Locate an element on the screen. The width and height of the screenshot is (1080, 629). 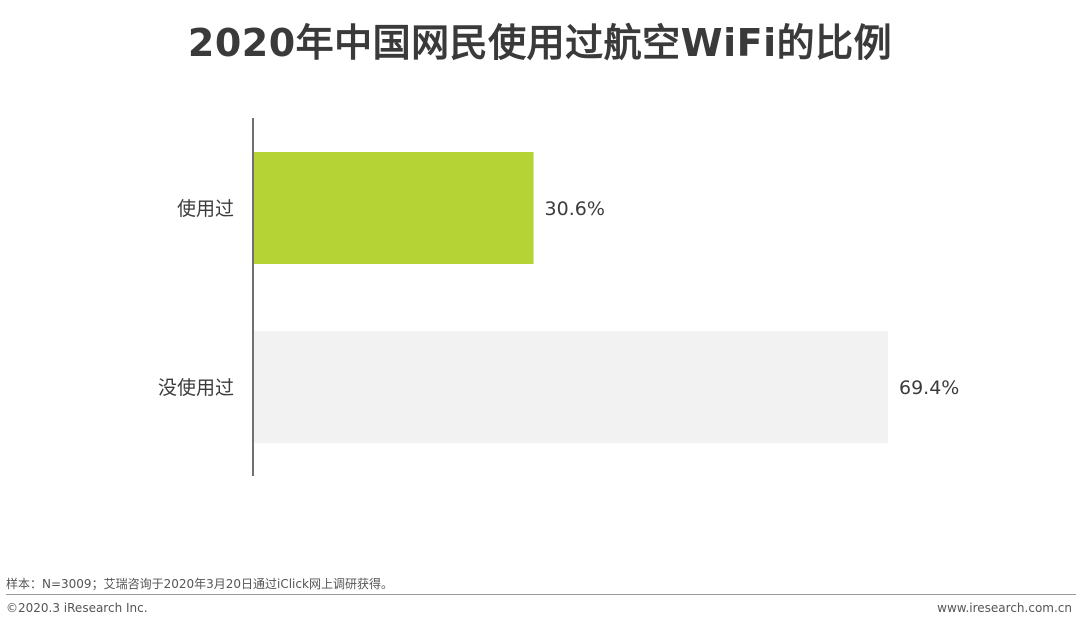
sample-note: 样本：N=3009；艾瑞咨询于2020年3月20日通过iClick网上调研获得。 is located at coordinates (199, 584).